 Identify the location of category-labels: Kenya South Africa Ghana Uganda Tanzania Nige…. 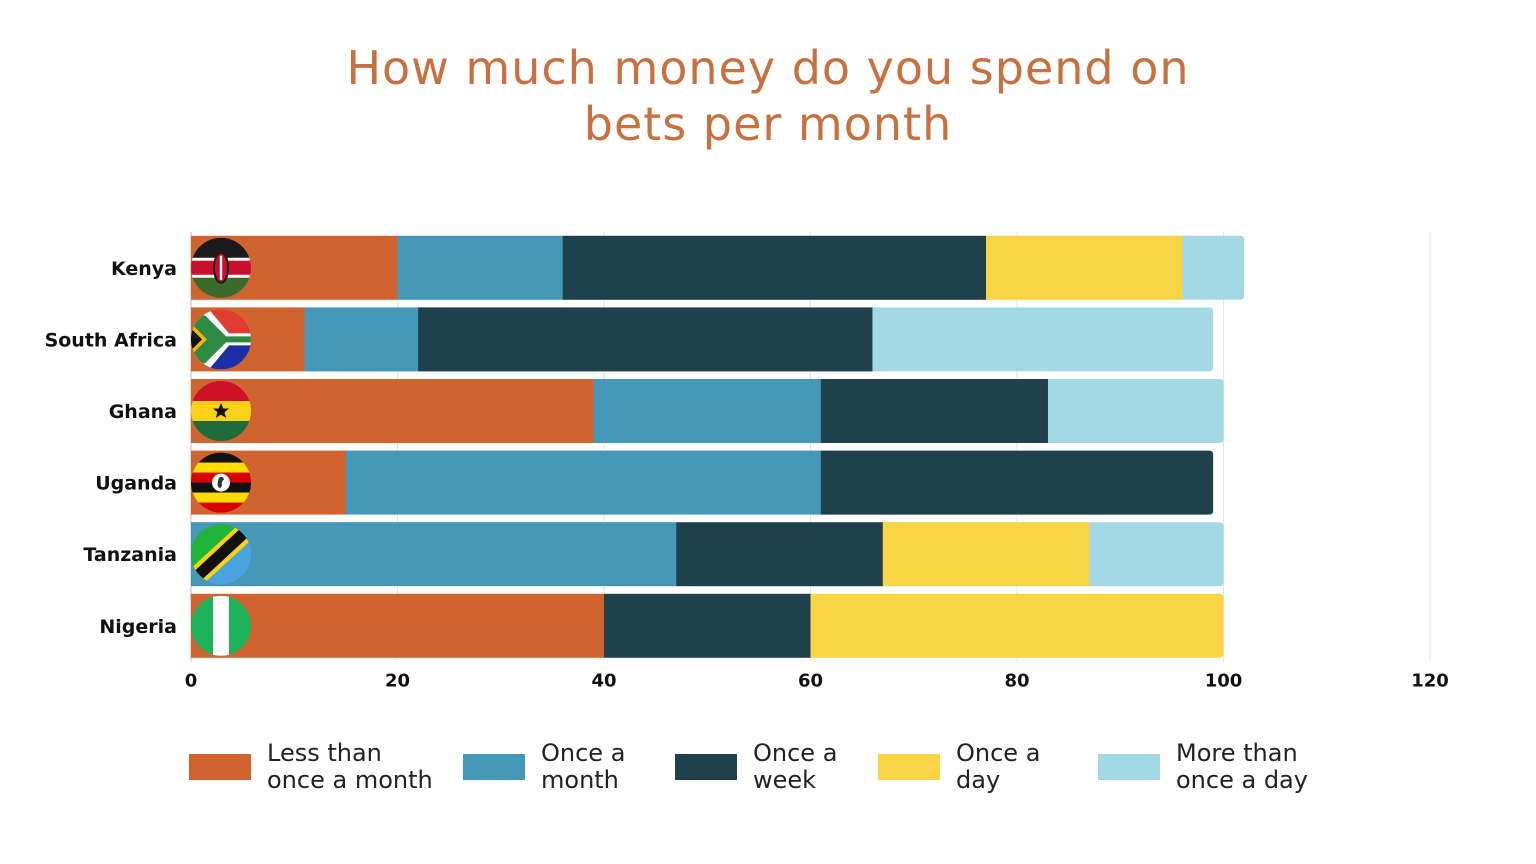
(111, 448).